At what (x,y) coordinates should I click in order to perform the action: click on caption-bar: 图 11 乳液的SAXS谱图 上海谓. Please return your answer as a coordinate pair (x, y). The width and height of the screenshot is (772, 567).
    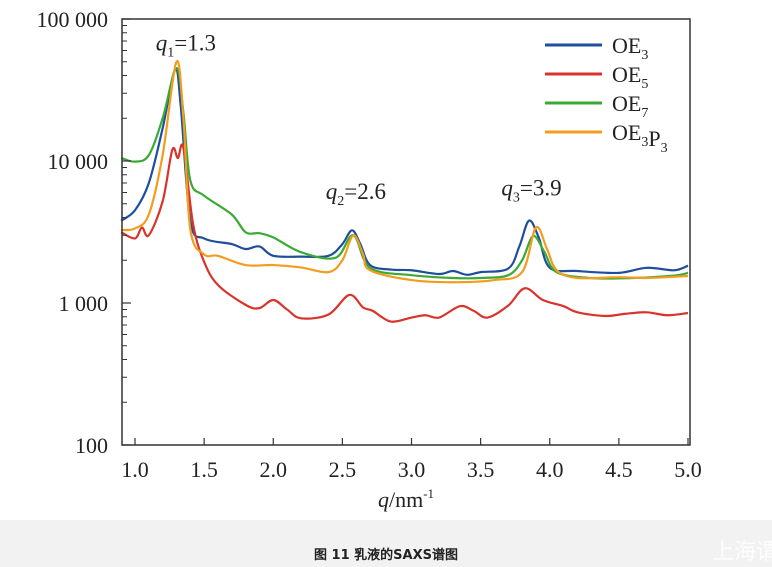
    Looking at the image, I should click on (386, 543).